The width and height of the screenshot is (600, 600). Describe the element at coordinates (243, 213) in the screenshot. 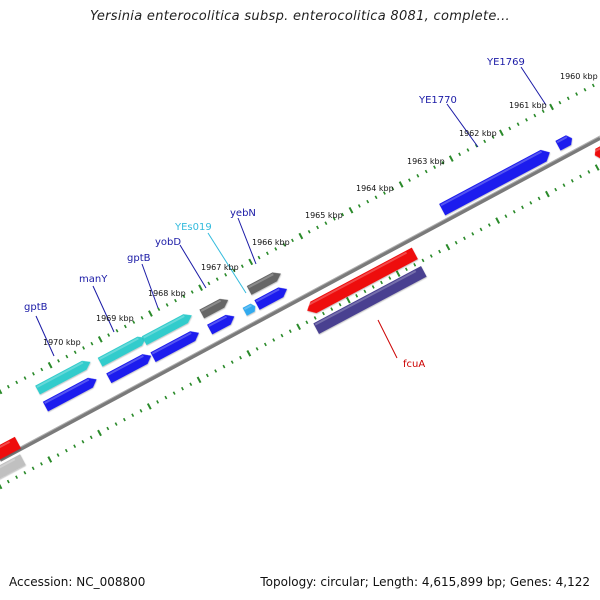

I see `gene-label: yebN` at that location.